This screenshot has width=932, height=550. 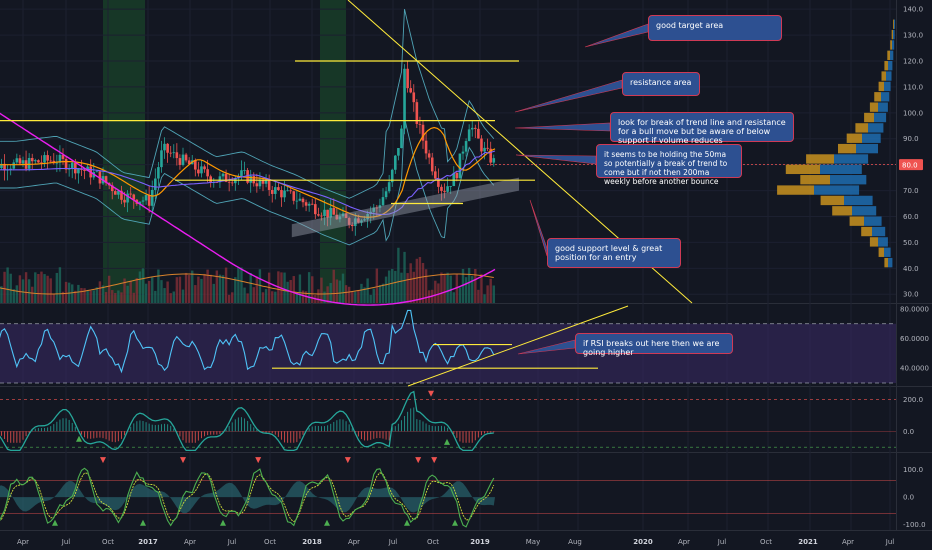 I want to click on rsi-pane, so click(x=448, y=346).